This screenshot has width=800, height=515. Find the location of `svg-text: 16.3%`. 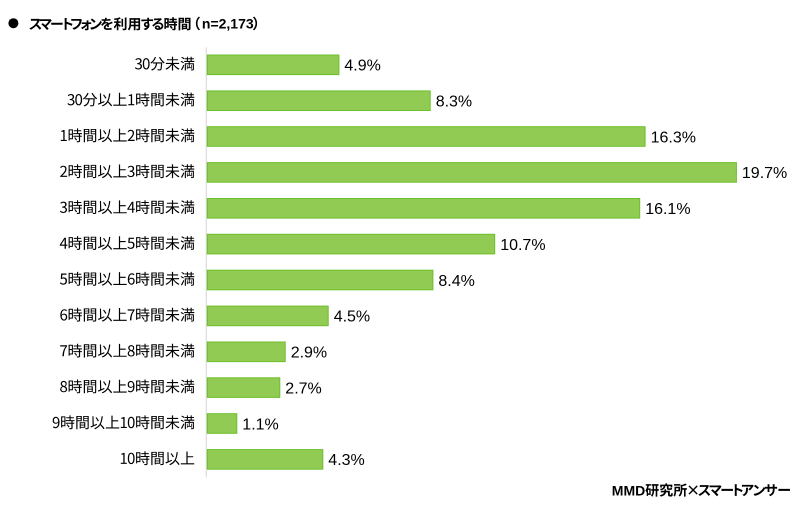

svg-text: 16.3% is located at coordinates (673, 137).